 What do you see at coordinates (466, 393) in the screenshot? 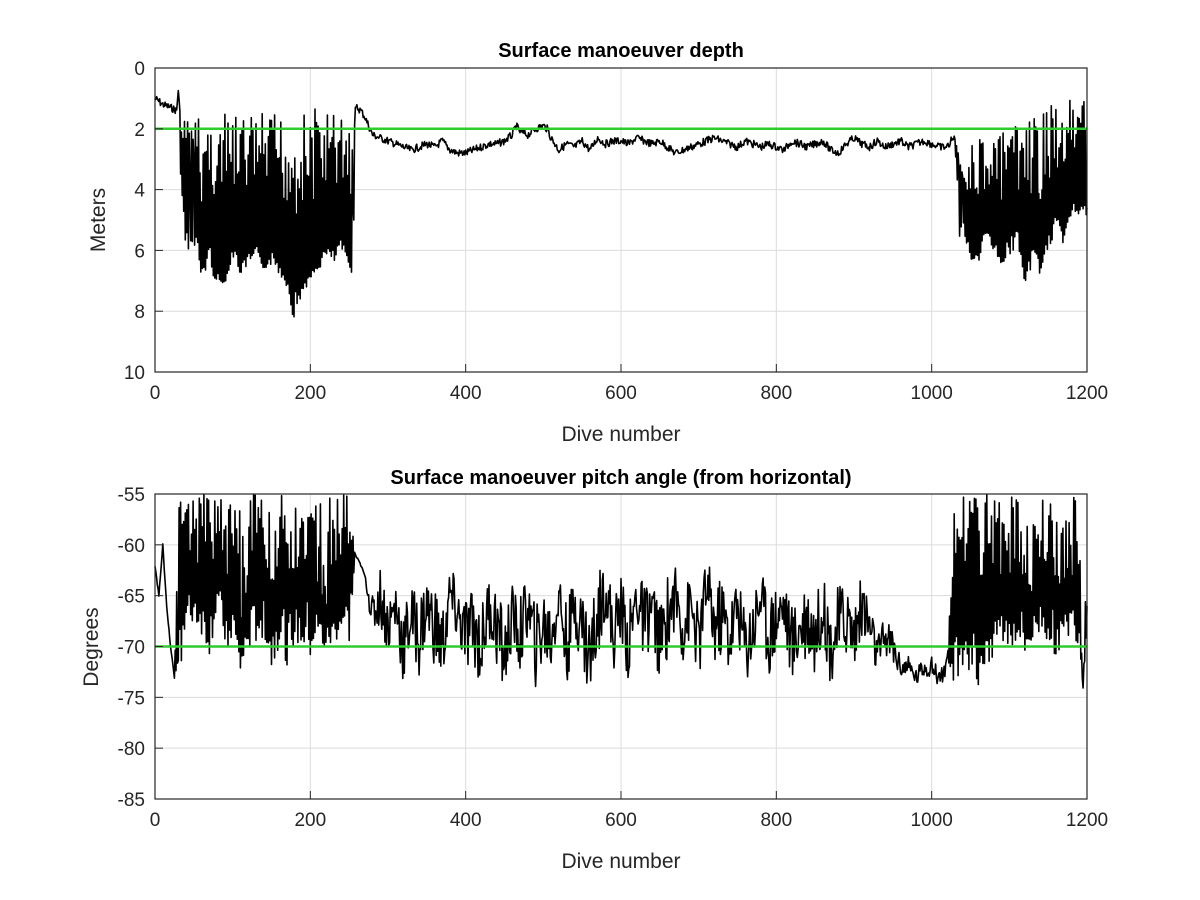
I see `depth-x-tick-label: 400` at bounding box center [466, 393].